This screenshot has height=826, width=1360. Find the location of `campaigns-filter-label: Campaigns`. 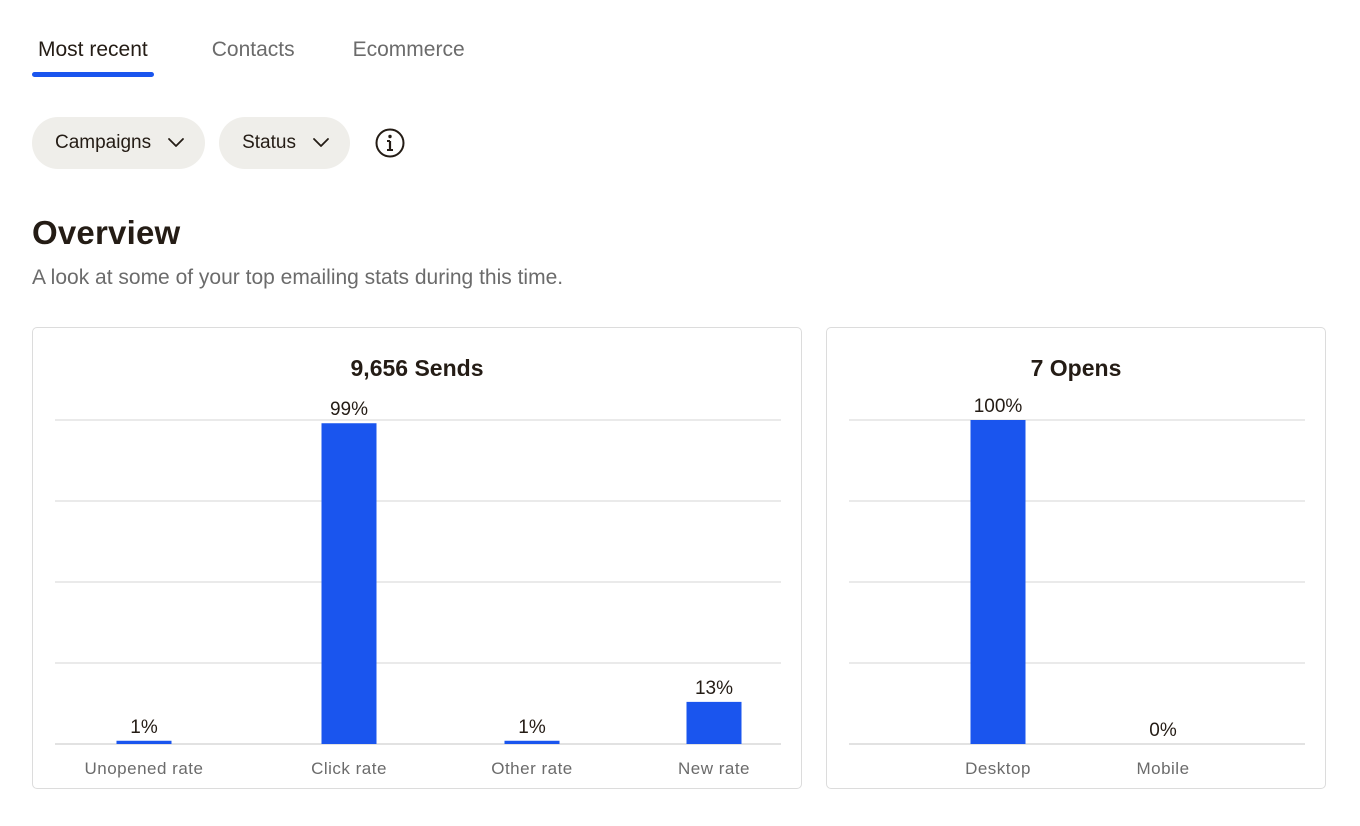

campaigns-filter-label: Campaigns is located at coordinates (103, 142).